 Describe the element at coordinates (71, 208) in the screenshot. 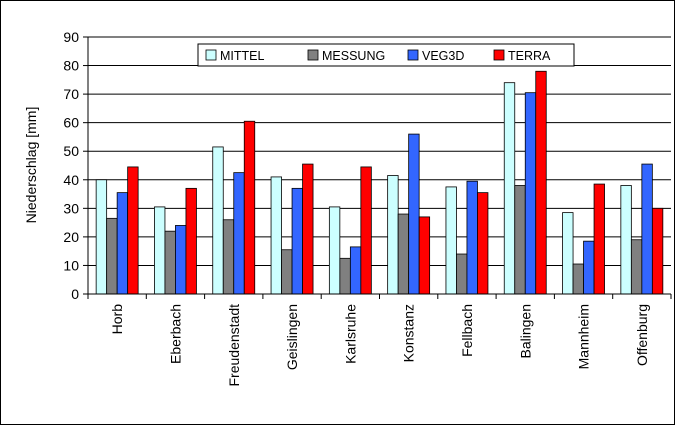

I see `y-tick-label: 30` at that location.